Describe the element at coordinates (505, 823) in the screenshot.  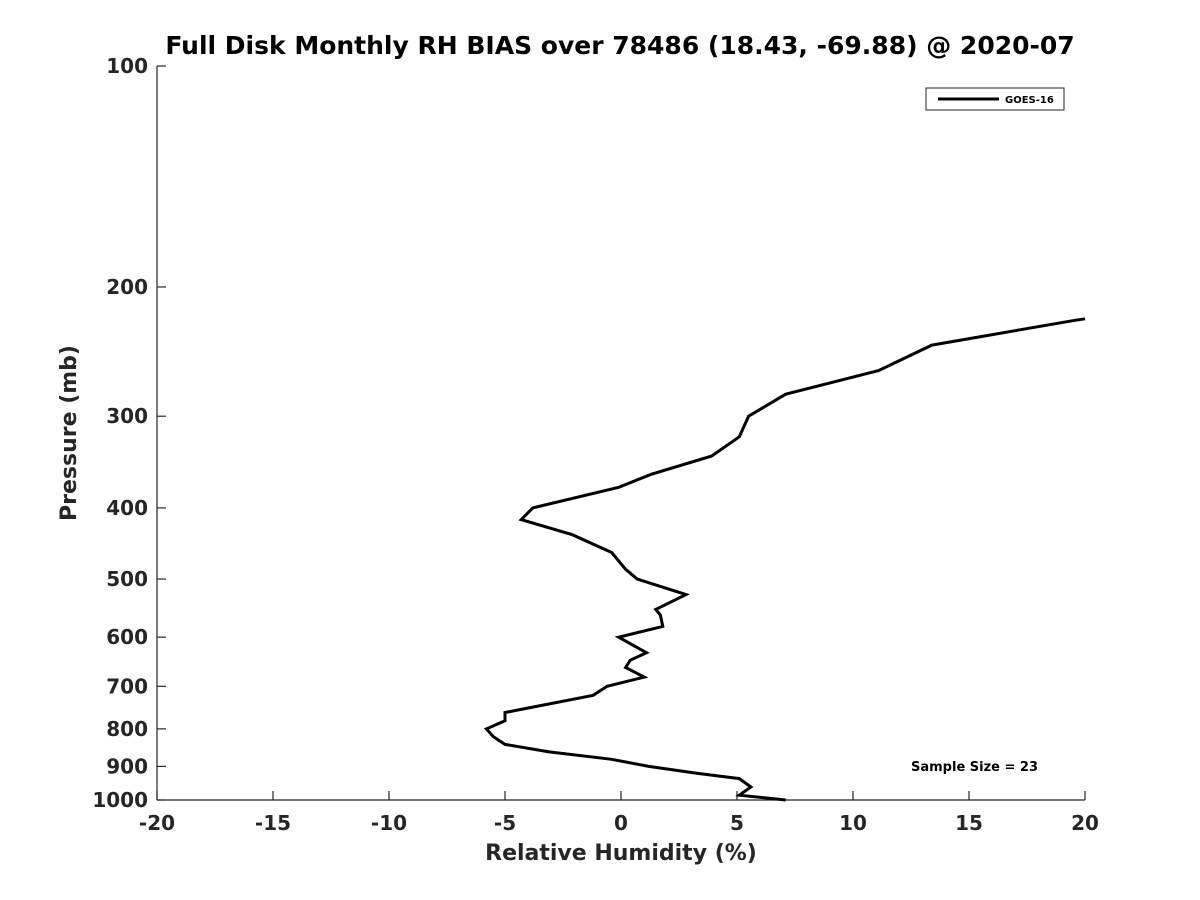
I see `x-tick-label: -5` at that location.